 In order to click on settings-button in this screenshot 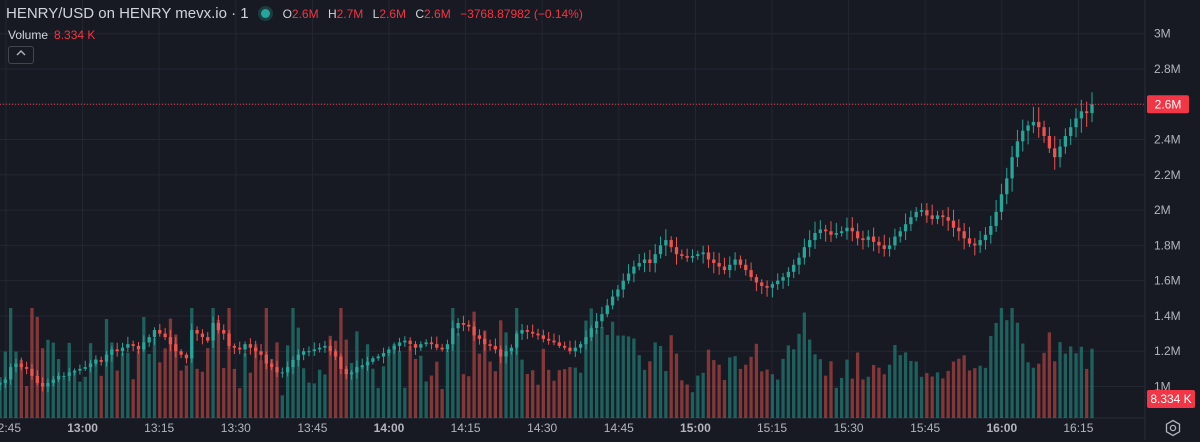, I will do `click(1173, 428)`.